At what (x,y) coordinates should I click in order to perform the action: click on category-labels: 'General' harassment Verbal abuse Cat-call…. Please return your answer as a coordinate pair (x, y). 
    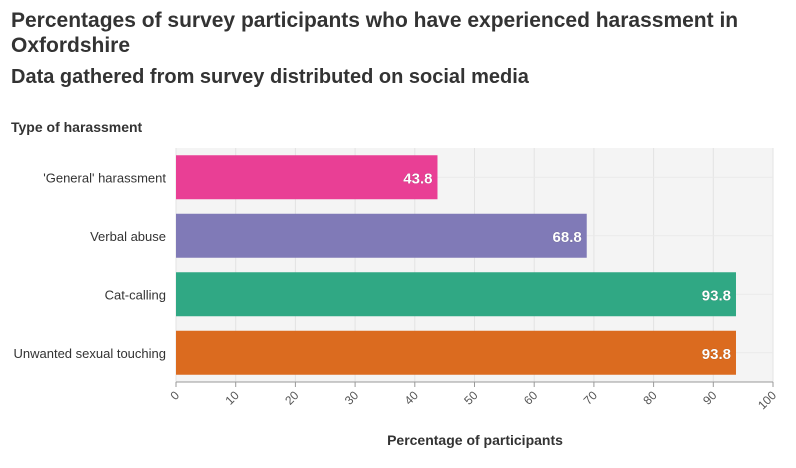
    Looking at the image, I should click on (90, 265).